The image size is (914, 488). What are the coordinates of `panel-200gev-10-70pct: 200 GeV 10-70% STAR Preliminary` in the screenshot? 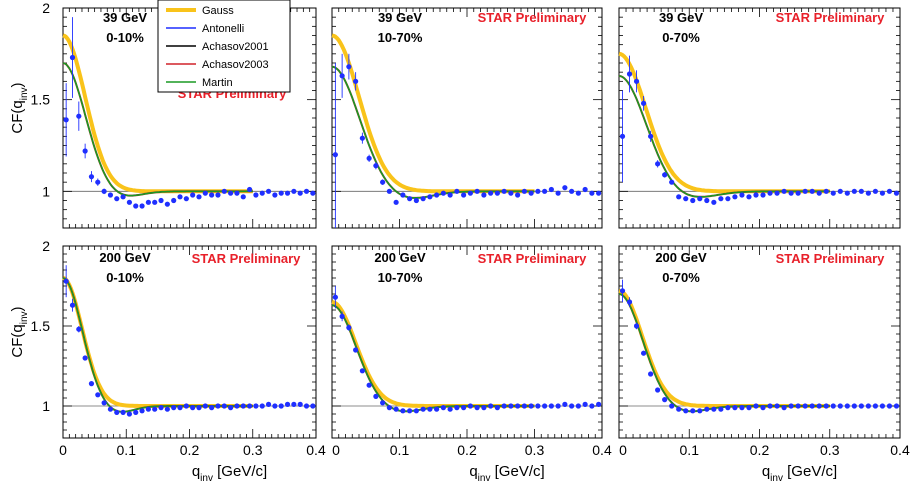 It's located at (467, 342).